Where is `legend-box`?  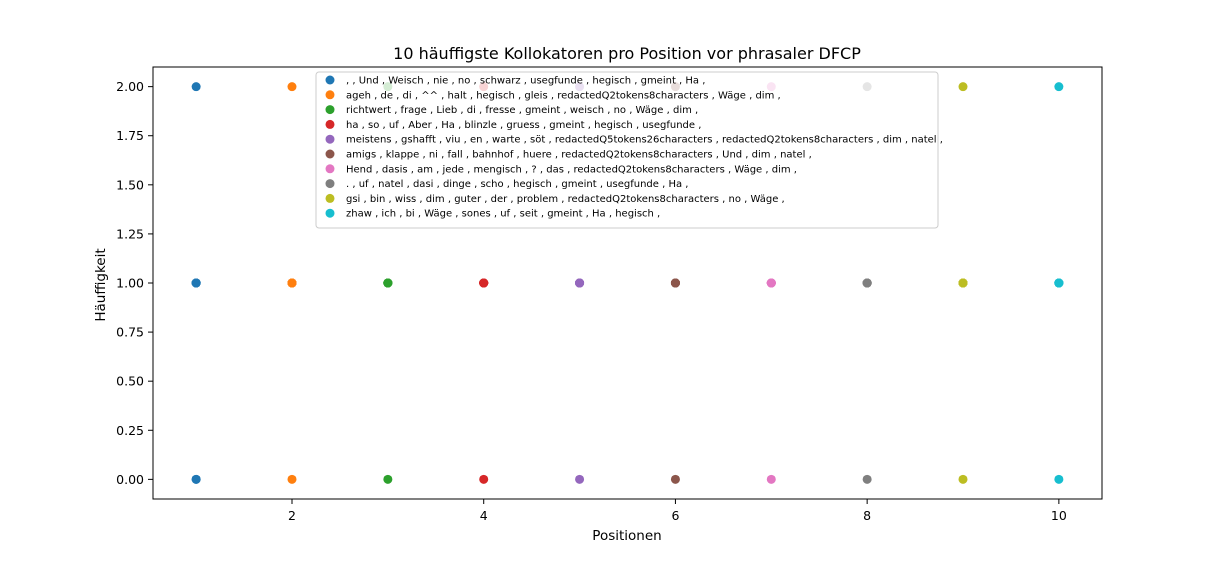
legend-box is located at coordinates (627, 150).